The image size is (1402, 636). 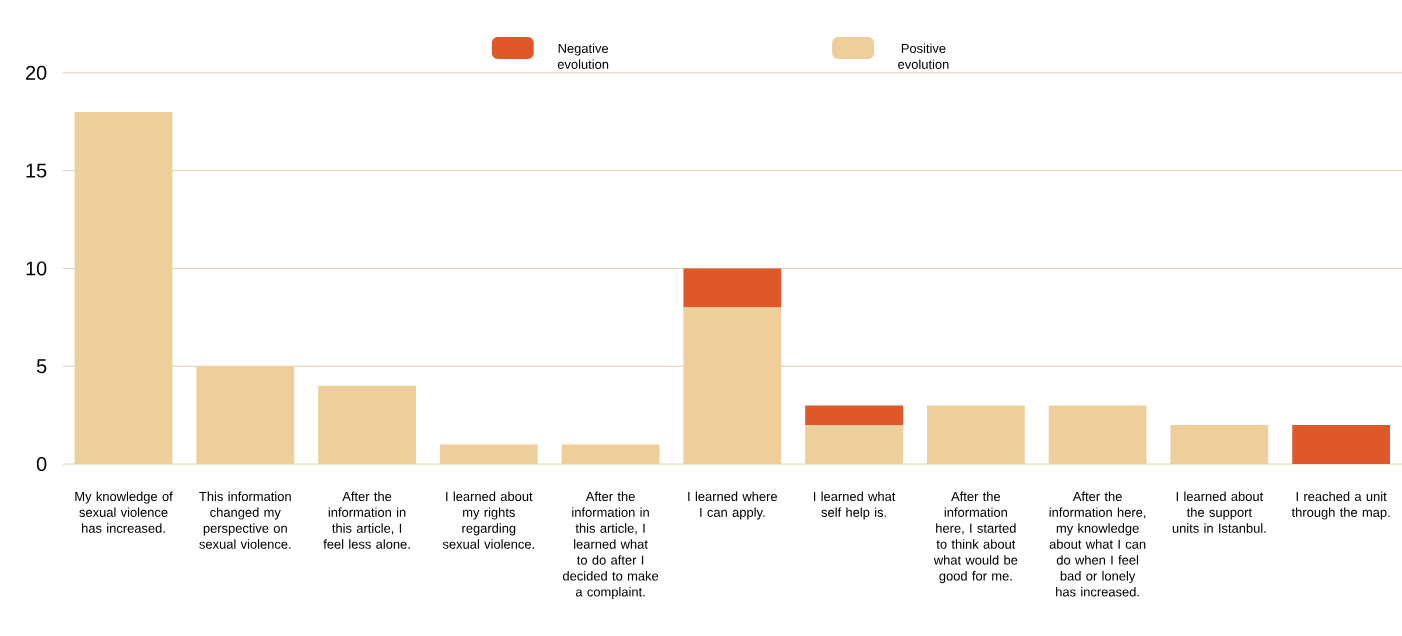 What do you see at coordinates (732, 505) in the screenshot?
I see `x-tick-label: I learned where I can apply.` at bounding box center [732, 505].